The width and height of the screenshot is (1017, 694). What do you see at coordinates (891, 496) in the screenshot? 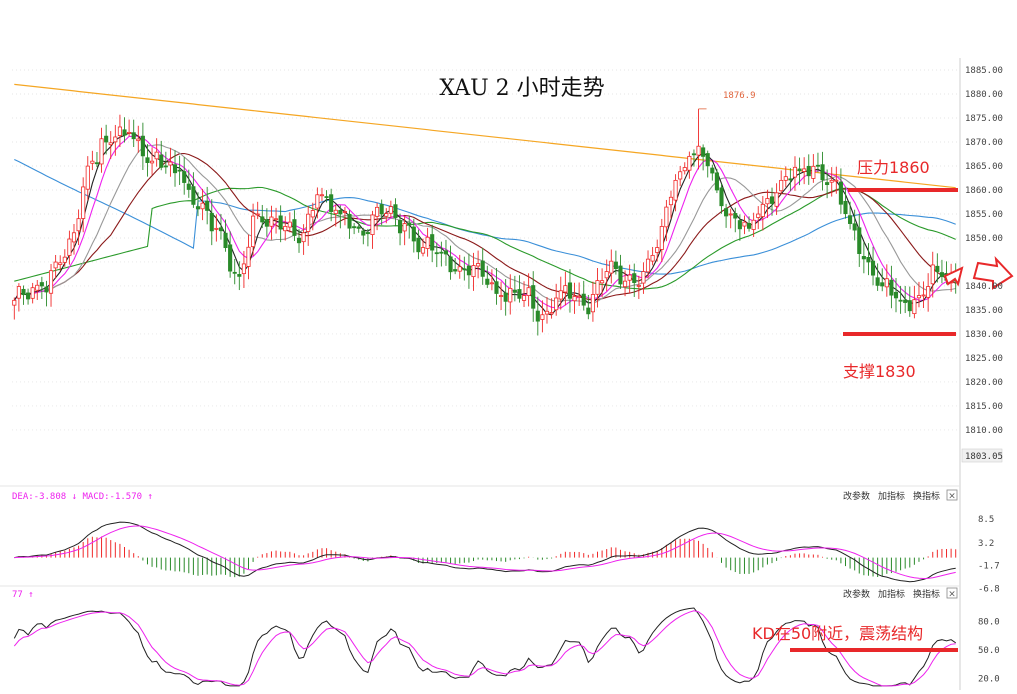
I see `macd-add-indicator-button: 加指标` at bounding box center [891, 496].